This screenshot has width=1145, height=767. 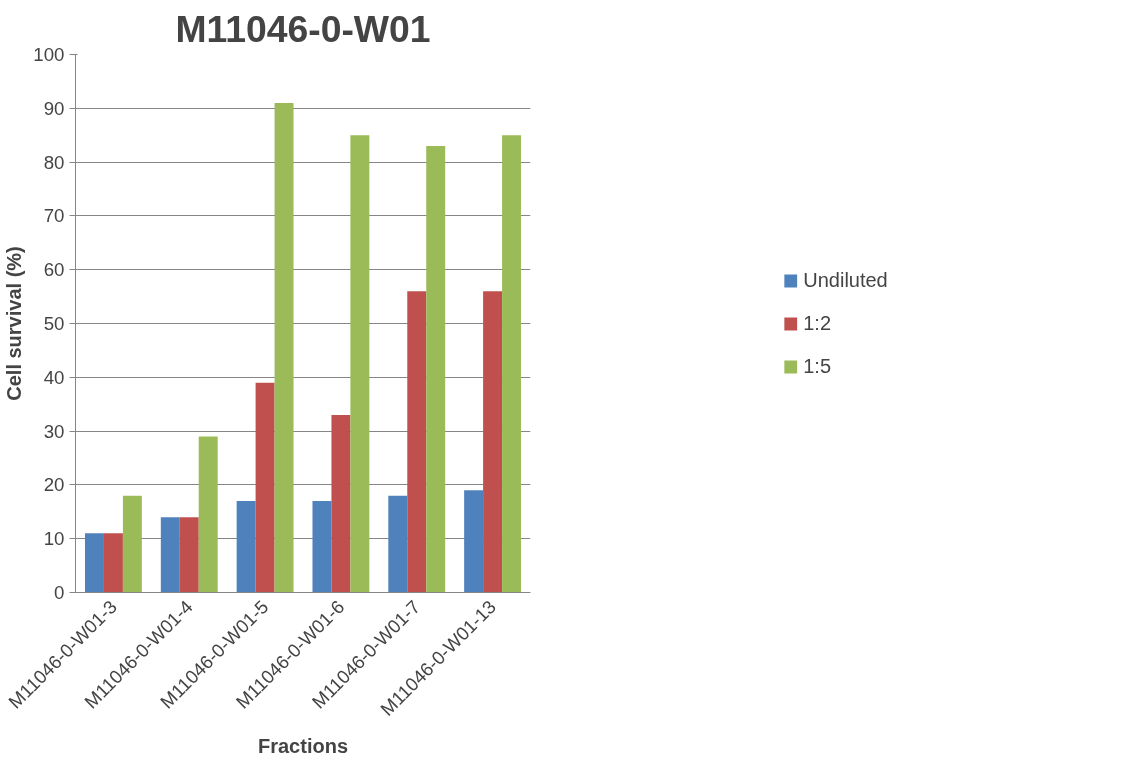 I want to click on y-axis-title: Cell survival (%), so click(x=14, y=323).